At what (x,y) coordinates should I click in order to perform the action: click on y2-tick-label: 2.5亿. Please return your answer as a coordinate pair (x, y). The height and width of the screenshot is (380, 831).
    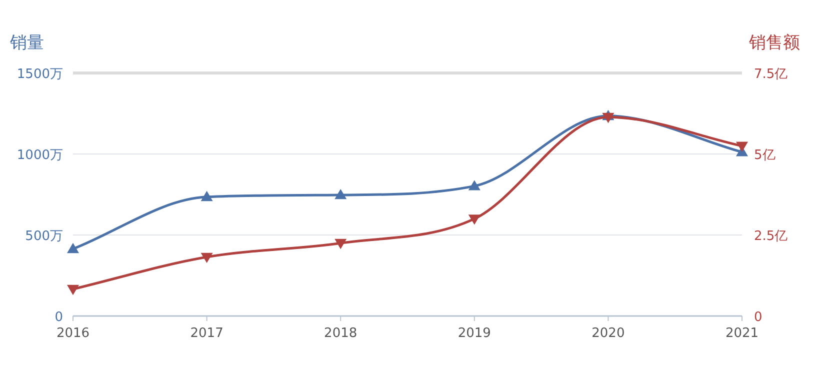
    Looking at the image, I should click on (771, 236).